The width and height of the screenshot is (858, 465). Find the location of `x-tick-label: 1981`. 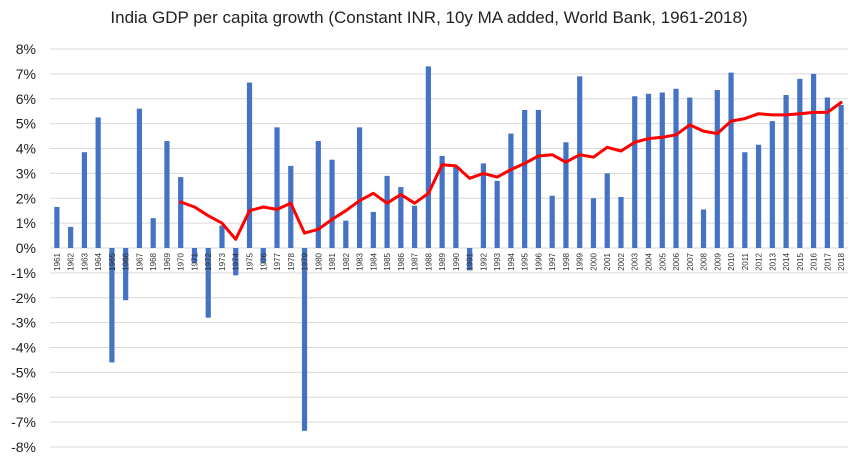

x-tick-label: 1981 is located at coordinates (332, 261).